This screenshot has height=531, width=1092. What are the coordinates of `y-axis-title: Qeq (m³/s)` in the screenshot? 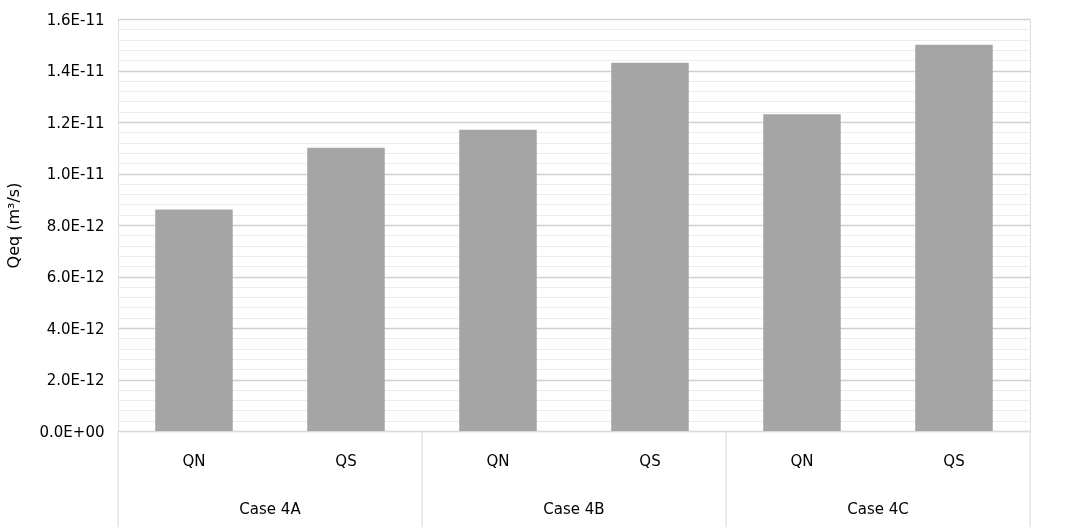 It's located at (13, 225).